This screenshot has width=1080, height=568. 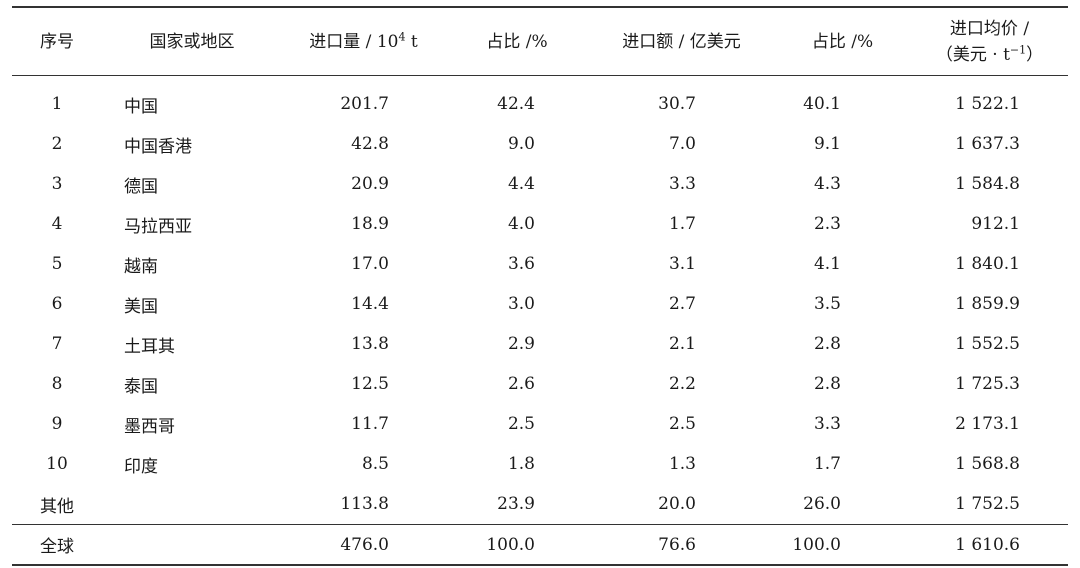 What do you see at coordinates (682, 464) in the screenshot?
I see `cell-amount: 1.3` at bounding box center [682, 464].